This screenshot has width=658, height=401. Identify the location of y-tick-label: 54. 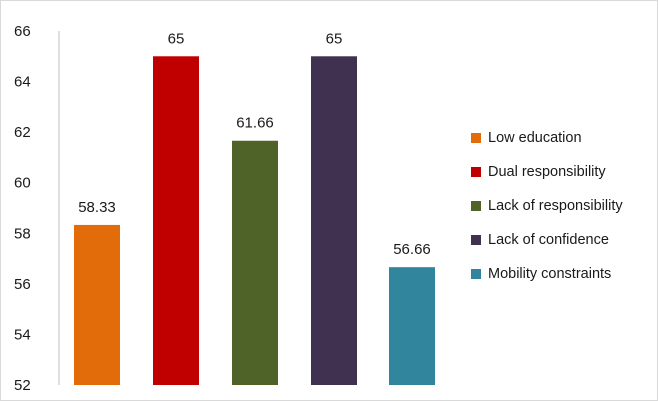
(22, 334).